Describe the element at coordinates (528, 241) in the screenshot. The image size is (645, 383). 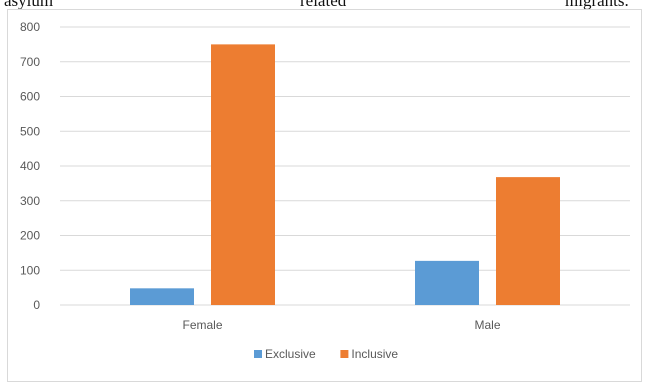
I see `bar-inclusive-male` at that location.